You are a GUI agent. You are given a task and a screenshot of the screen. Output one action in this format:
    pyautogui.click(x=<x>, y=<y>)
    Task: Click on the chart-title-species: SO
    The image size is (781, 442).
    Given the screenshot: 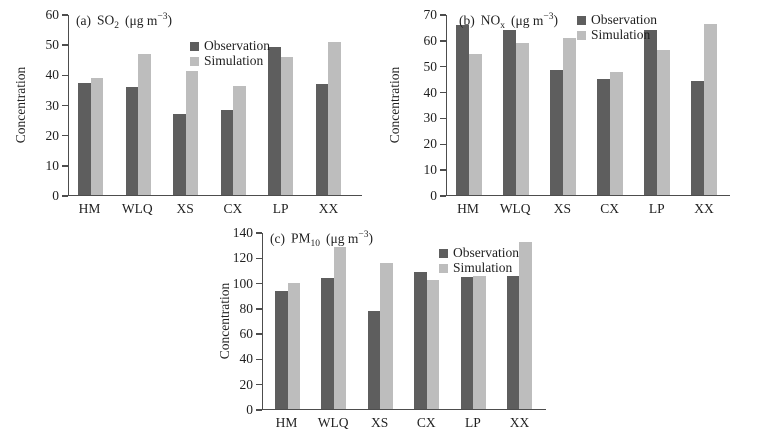 What is the action you would take?
    pyautogui.click(x=105, y=20)
    